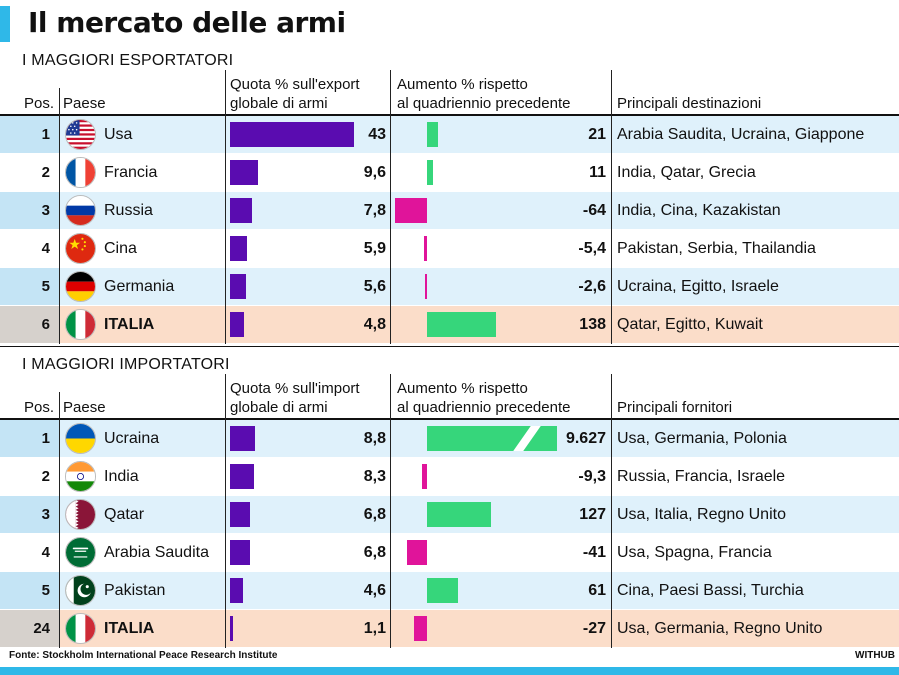 The image size is (899, 675). What do you see at coordinates (699, 210) in the screenshot?
I see `partner-countries: India, Cina, Kazakistan` at bounding box center [699, 210].